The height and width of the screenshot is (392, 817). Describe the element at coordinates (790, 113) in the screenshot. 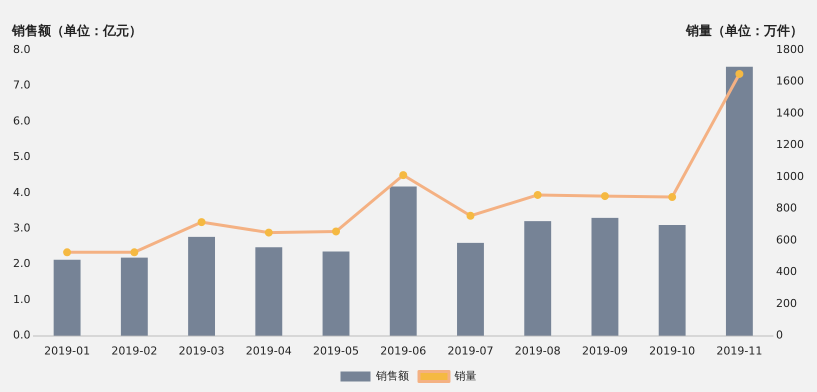

I see `y2-tick-label: 1400` at that location.